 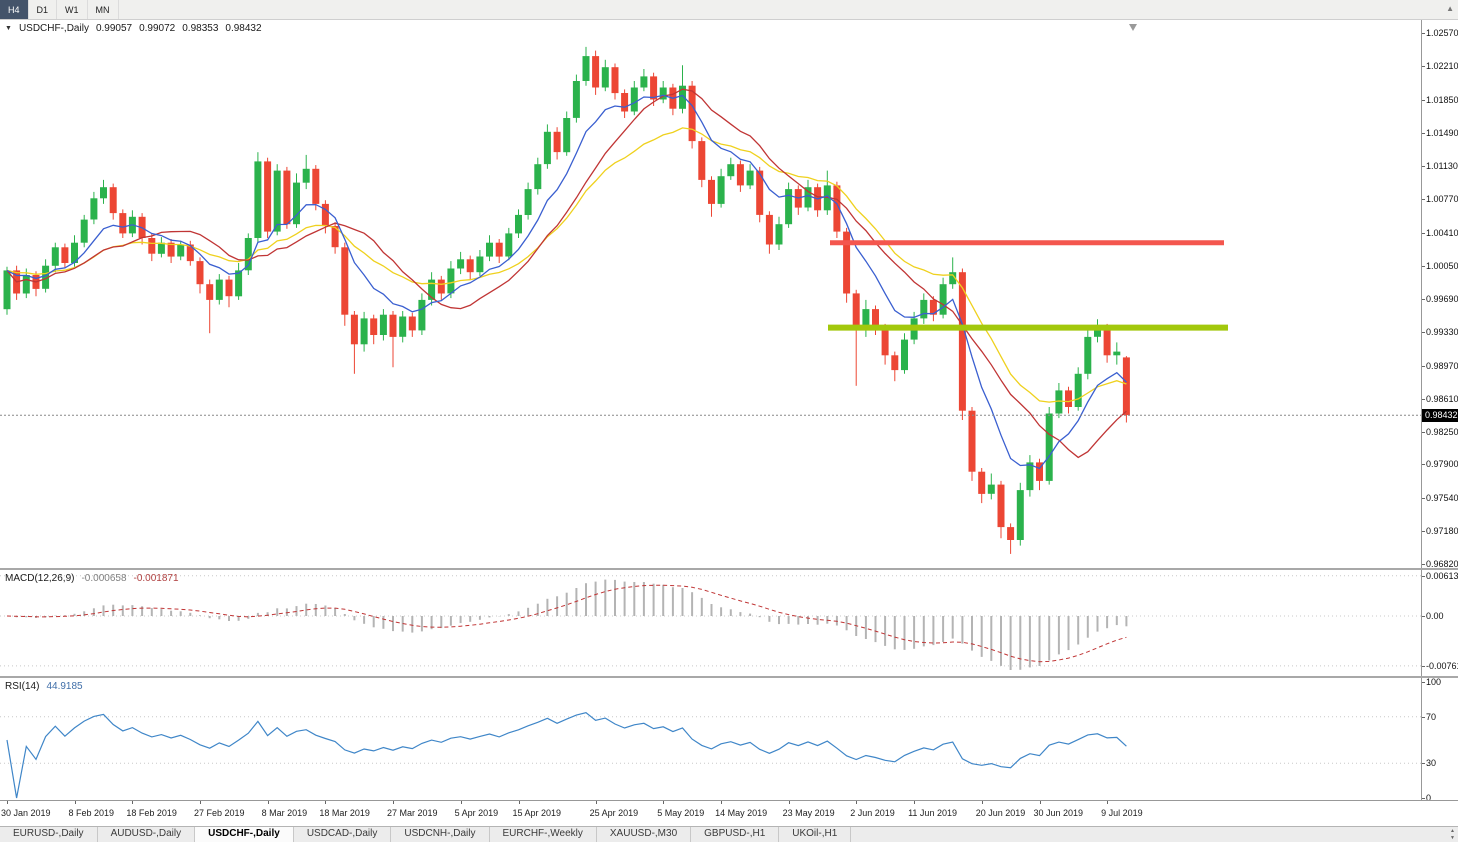 I want to click on rsi-line, so click(x=566, y=755).